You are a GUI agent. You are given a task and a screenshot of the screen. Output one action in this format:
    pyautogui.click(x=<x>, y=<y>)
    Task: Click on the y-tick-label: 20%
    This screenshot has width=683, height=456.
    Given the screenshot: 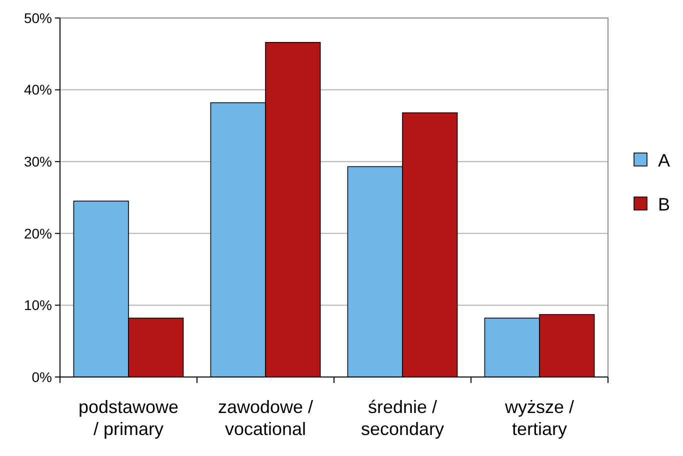 What is the action you would take?
    pyautogui.click(x=38, y=233)
    